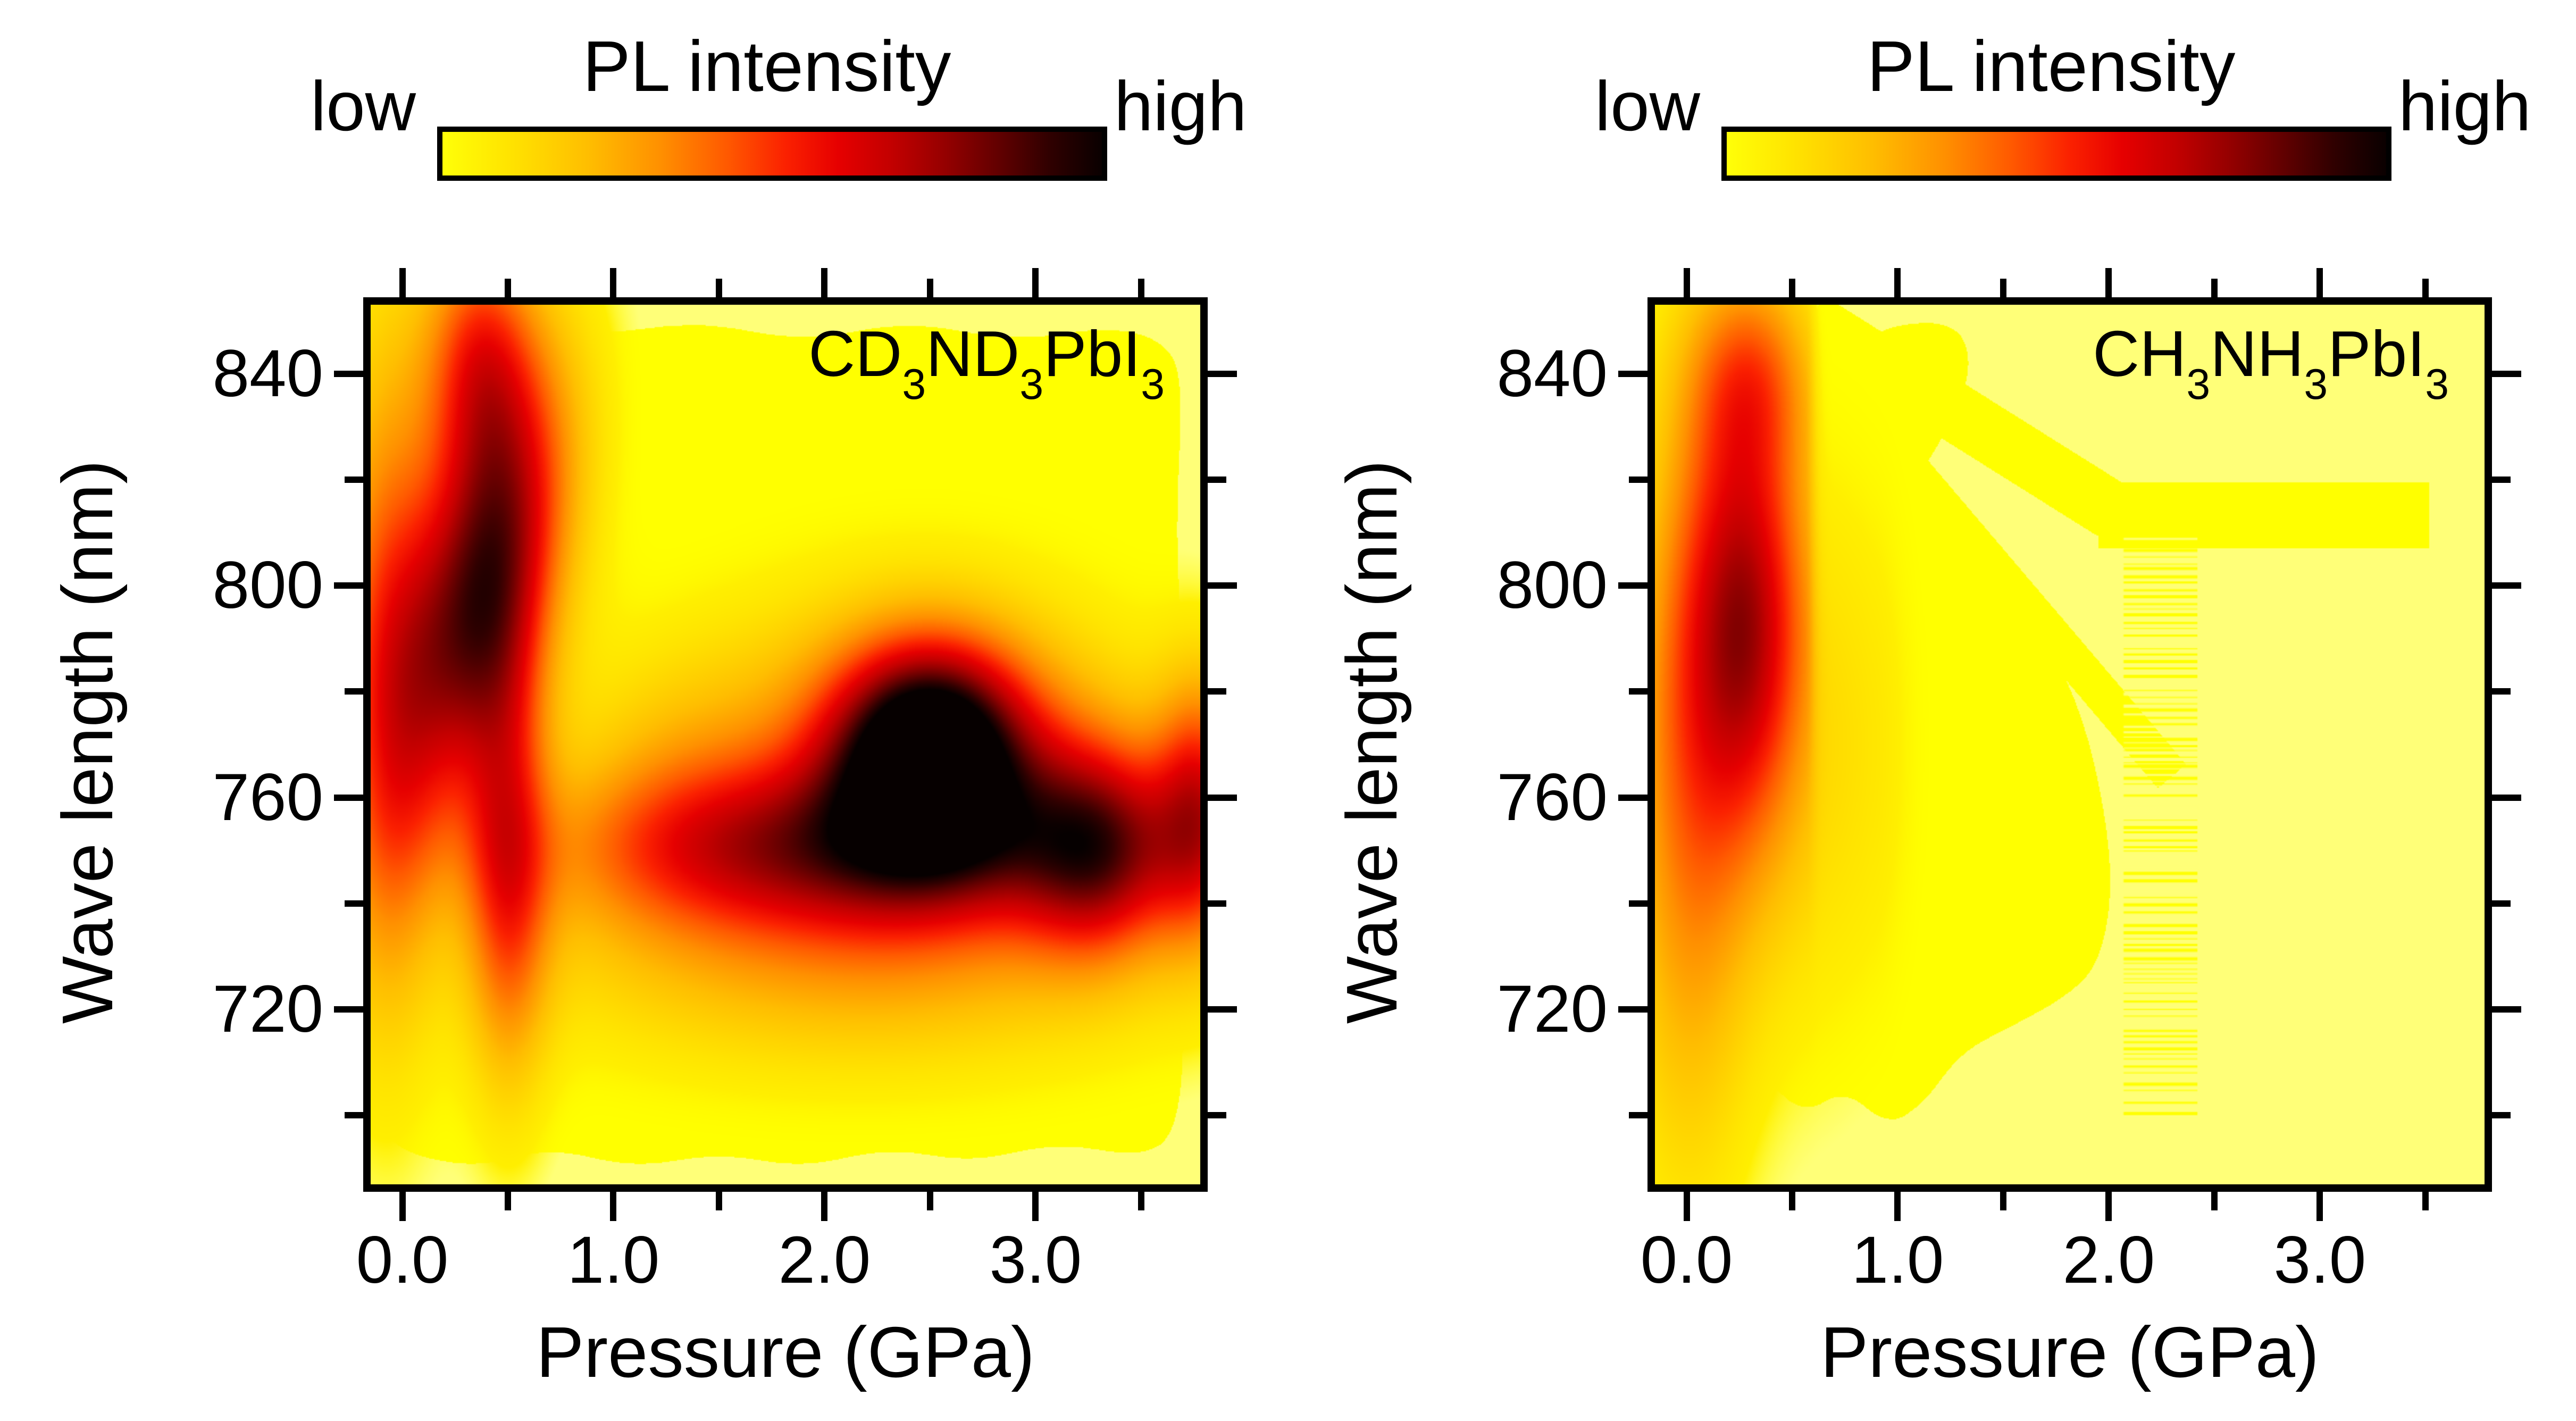 This screenshot has width=2576, height=1421. Describe the element at coordinates (2140, 353) in the screenshot. I see `formula-text: CH` at that location.